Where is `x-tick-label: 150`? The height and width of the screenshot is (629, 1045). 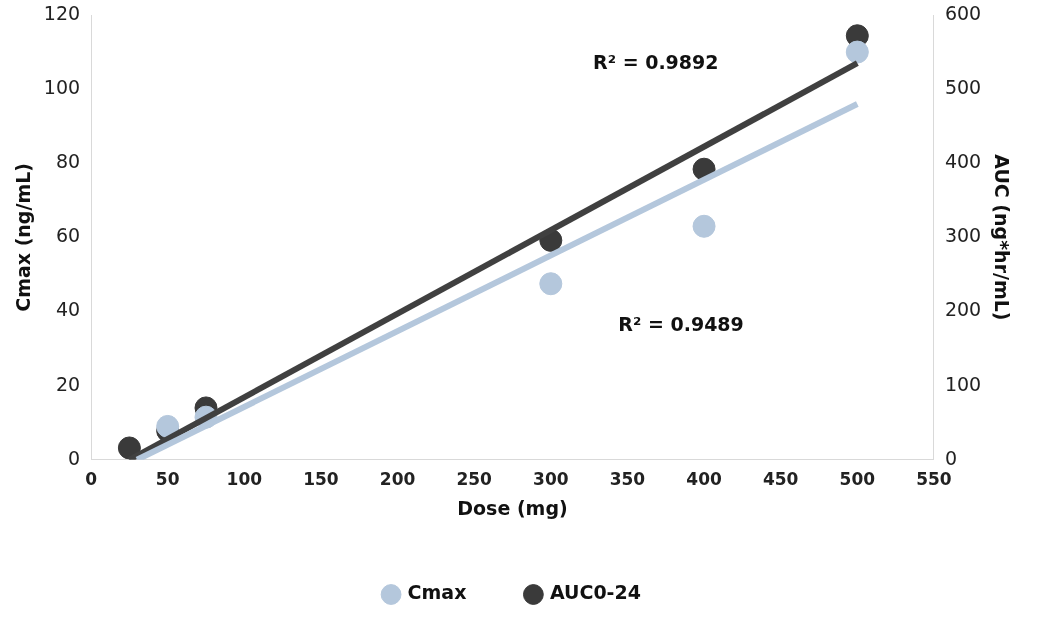 x-tick-label: 150 is located at coordinates (321, 479).